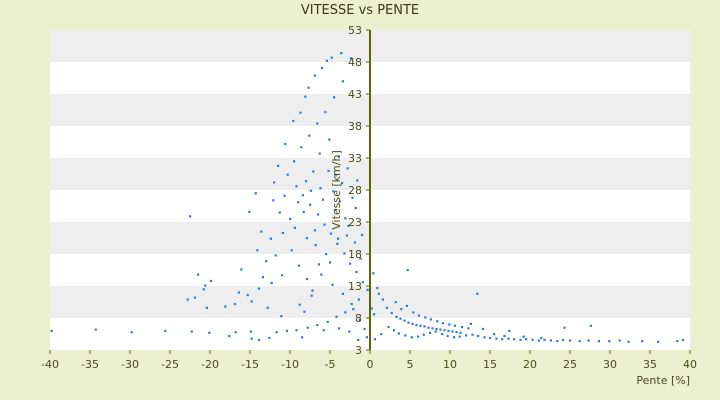 The height and width of the screenshot is (400, 720). I want to click on x-axis-label: Pente [%], so click(663, 380).